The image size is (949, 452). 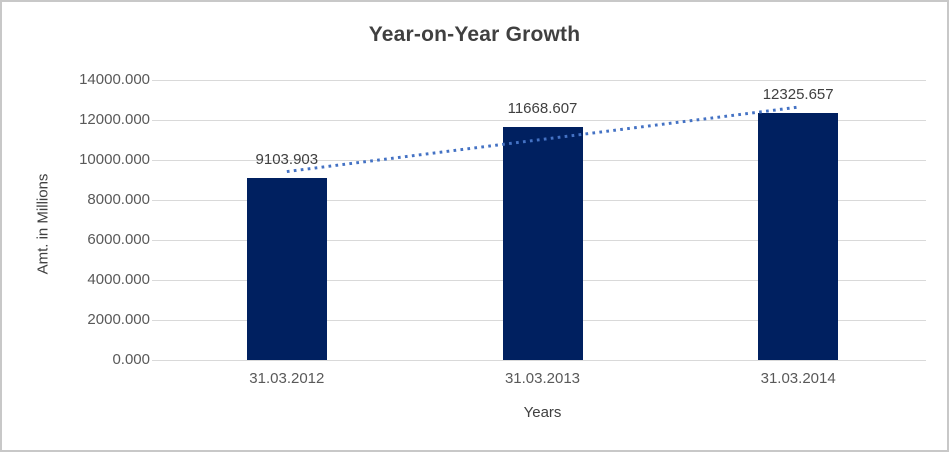 I want to click on y-tick-label: 4000.000, so click(x=118, y=279).